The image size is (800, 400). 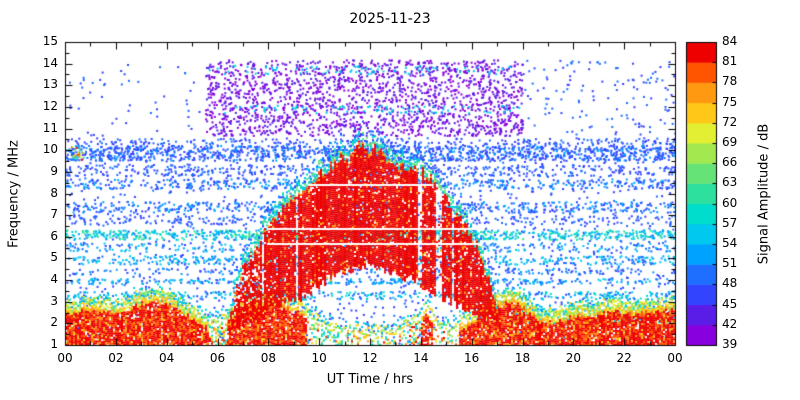 I want to click on y-tick-label: 6, so click(x=54, y=235).